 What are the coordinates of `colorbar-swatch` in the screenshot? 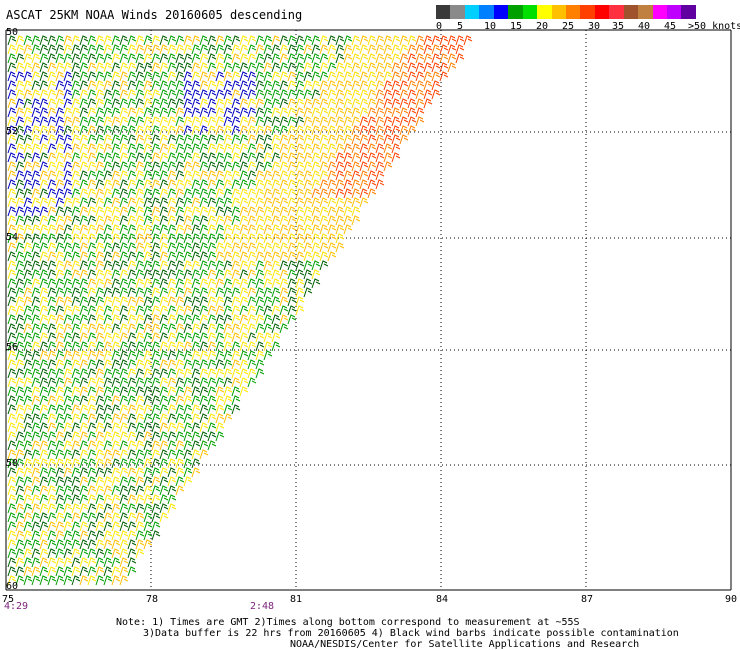 It's located at (530, 12).